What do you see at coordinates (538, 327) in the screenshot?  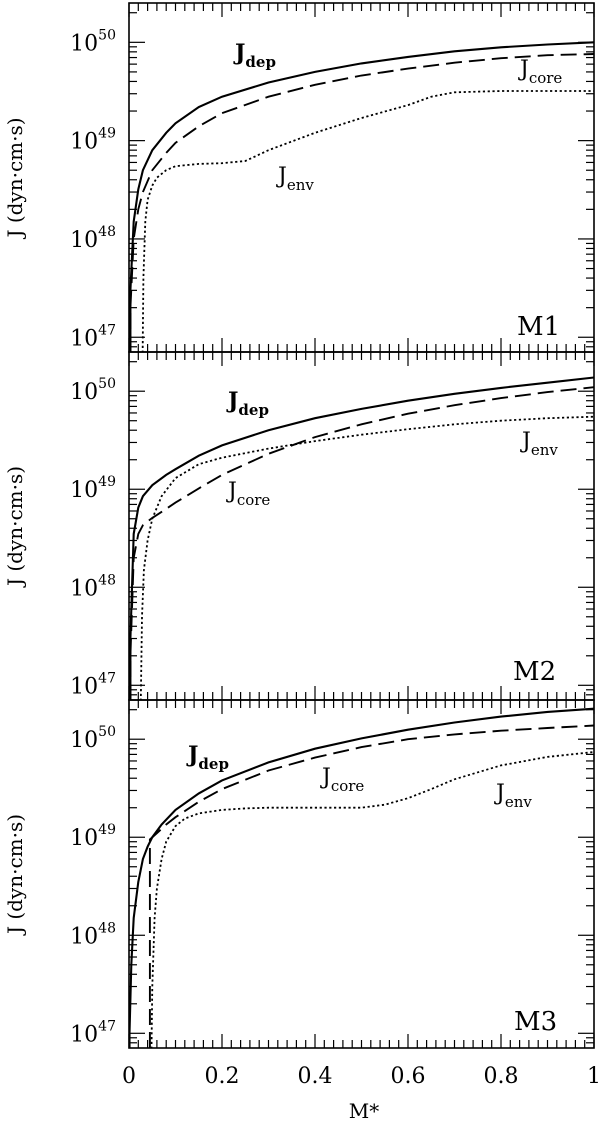 I see `panel-label: M1` at bounding box center [538, 327].